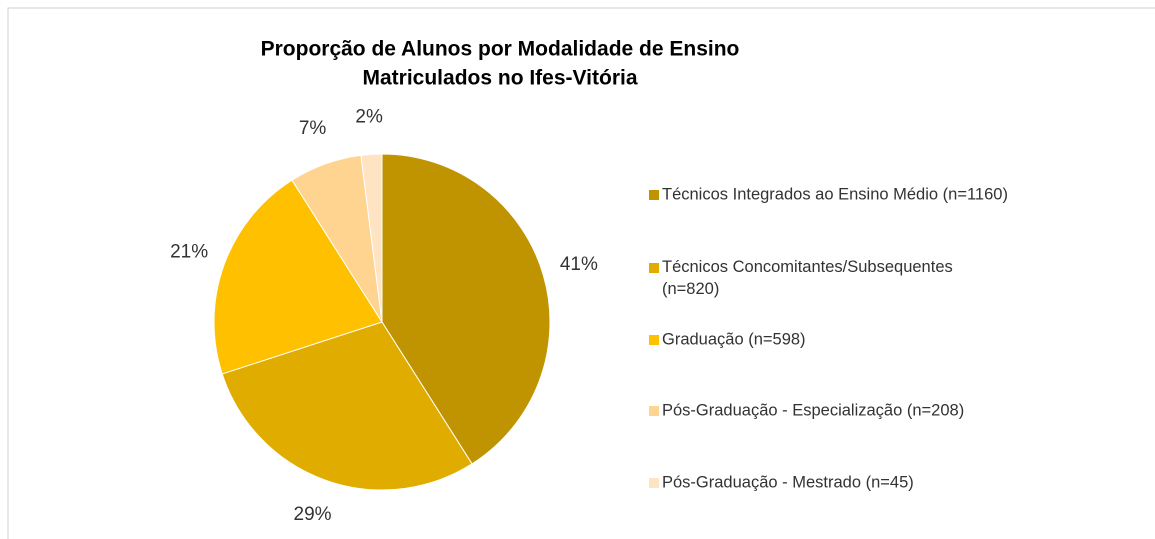  What do you see at coordinates (734, 339) in the screenshot?
I see `legend-label: Graduação (n=598)` at bounding box center [734, 339].